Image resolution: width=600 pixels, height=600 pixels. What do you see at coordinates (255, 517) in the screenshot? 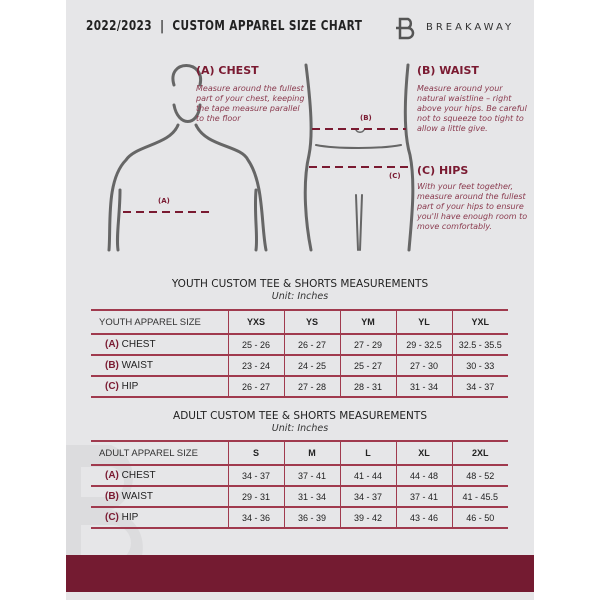
I see `table-cell: 34 - 36` at bounding box center [255, 517].